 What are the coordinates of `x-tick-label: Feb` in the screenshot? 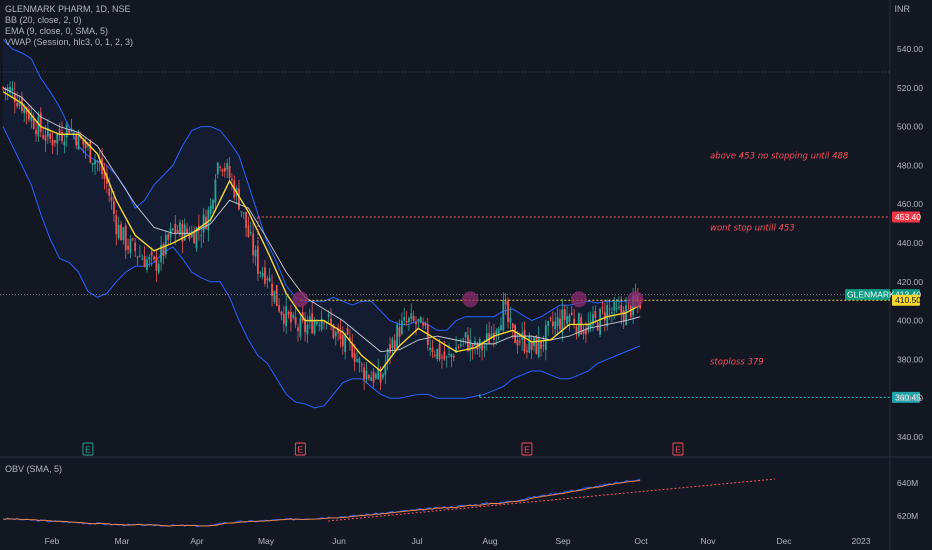 It's located at (52, 541).